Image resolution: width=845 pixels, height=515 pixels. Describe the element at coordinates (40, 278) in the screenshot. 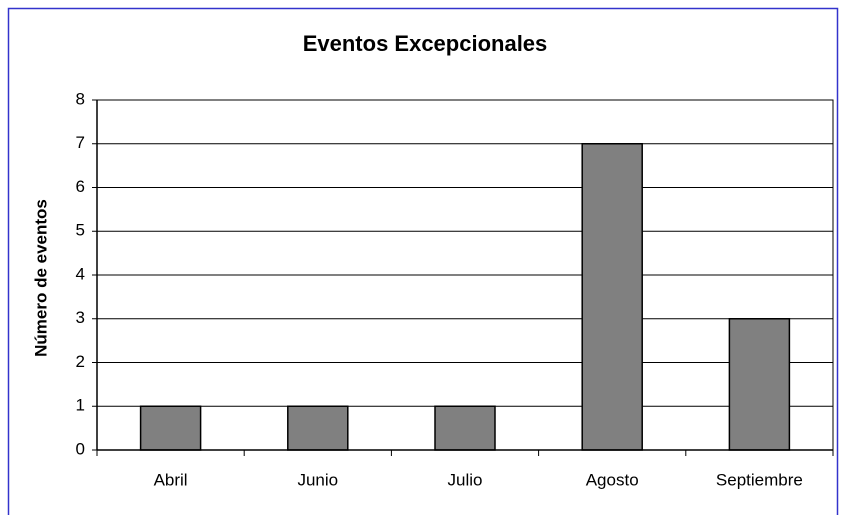

I see `y-axis-label: Número de eventos` at that location.